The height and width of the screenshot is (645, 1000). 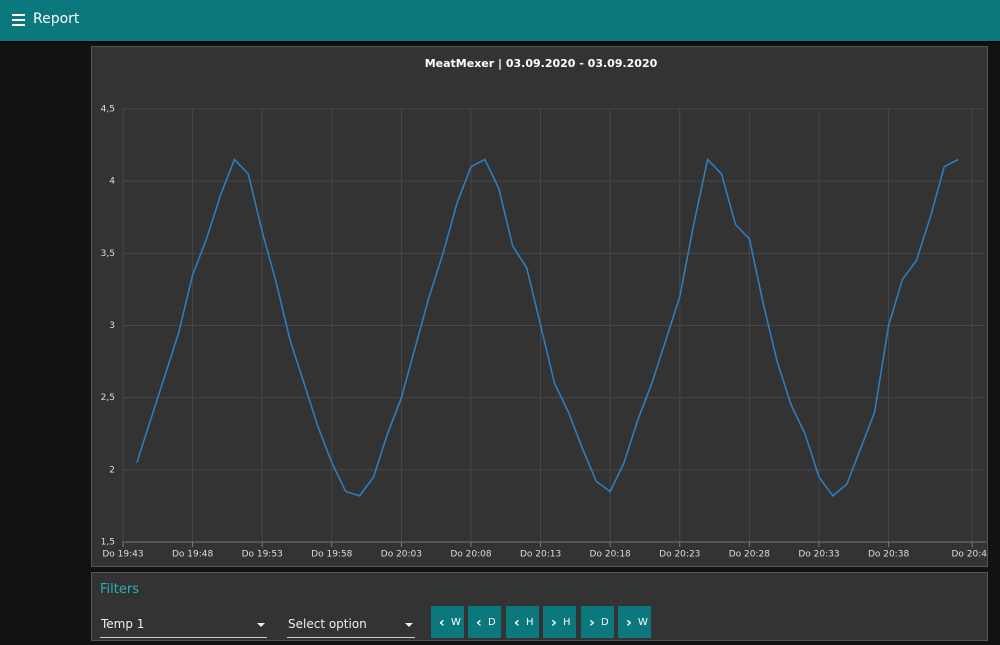 I want to click on nav-button: ‹ D, so click(x=484, y=622).